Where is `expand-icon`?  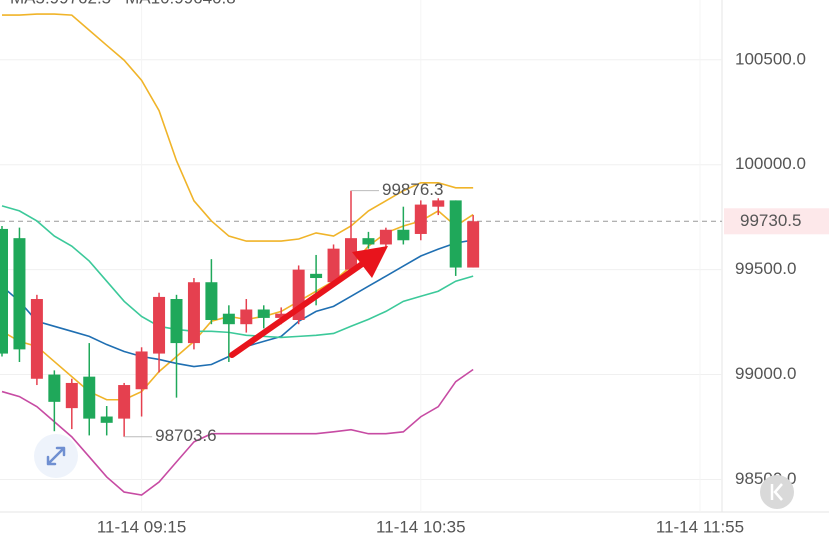 expand-icon is located at coordinates (56, 456).